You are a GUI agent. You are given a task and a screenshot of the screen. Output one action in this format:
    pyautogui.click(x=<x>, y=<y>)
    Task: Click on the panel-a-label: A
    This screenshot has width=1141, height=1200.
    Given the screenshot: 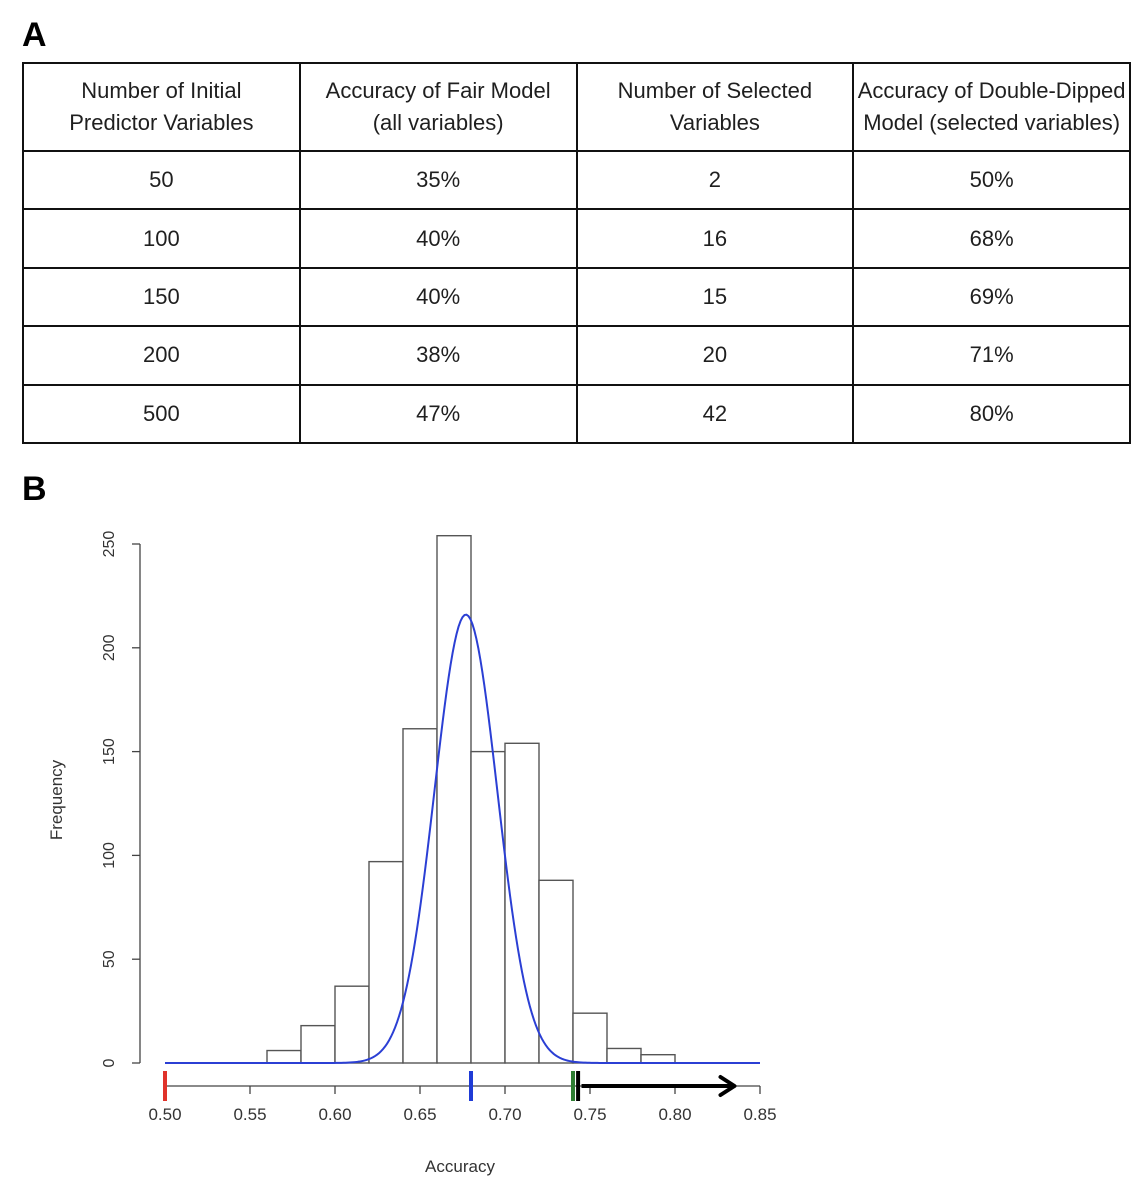 What is the action you would take?
    pyautogui.click(x=34, y=35)
    